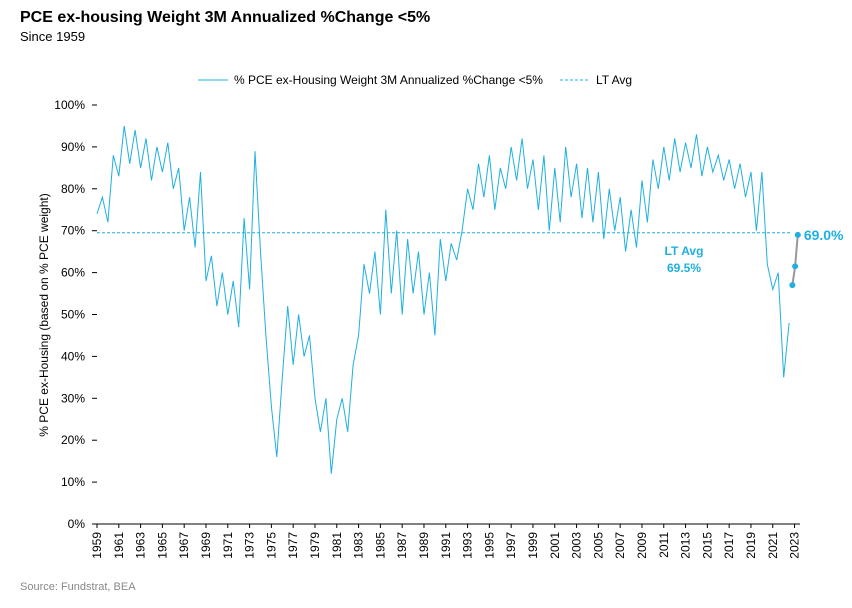 Image resolution: width=852 pixels, height=608 pixels. I want to click on y-tick-label: 50%, so click(73, 315).